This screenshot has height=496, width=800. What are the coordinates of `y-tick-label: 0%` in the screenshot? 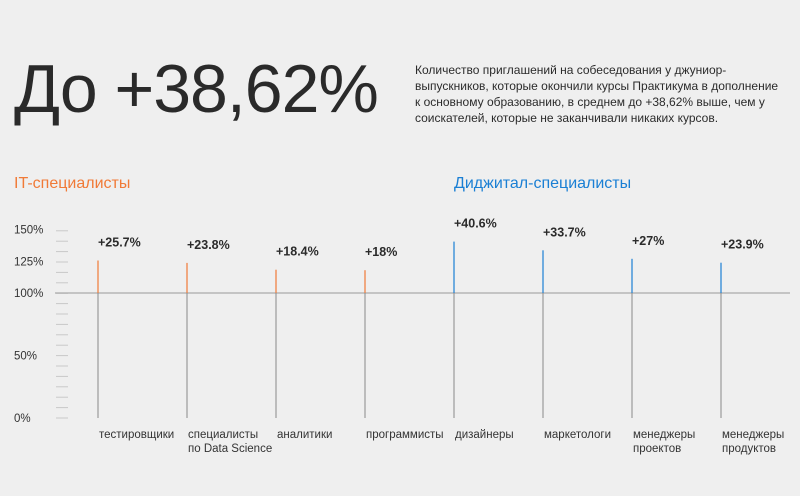 It's located at (22, 419).